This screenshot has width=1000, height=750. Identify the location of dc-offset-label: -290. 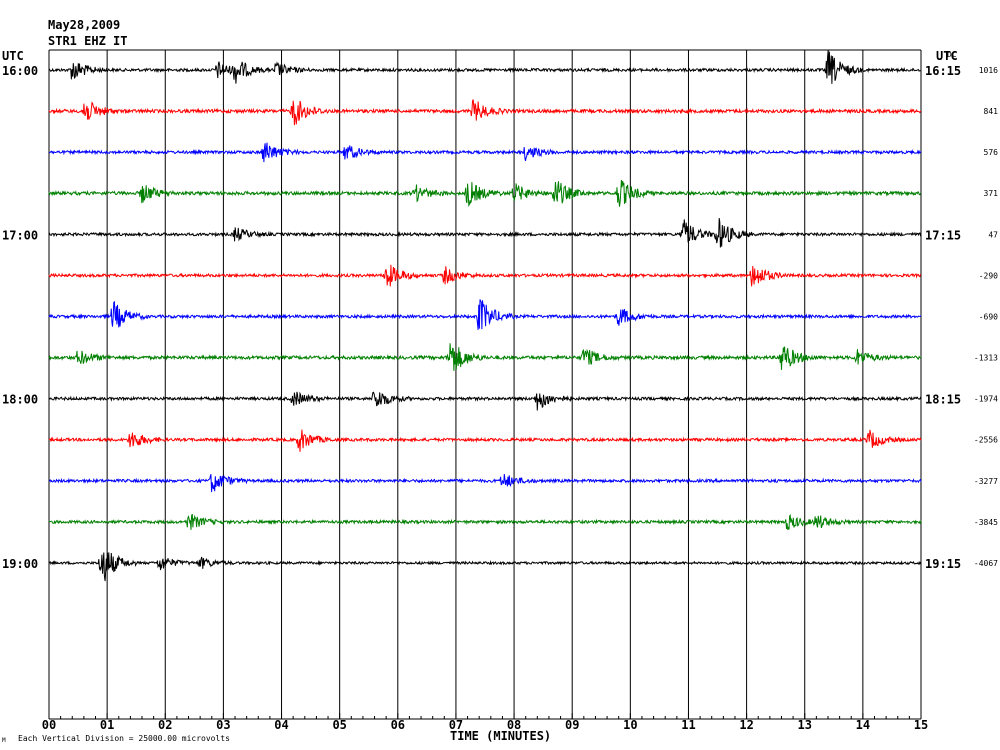
(988, 275).